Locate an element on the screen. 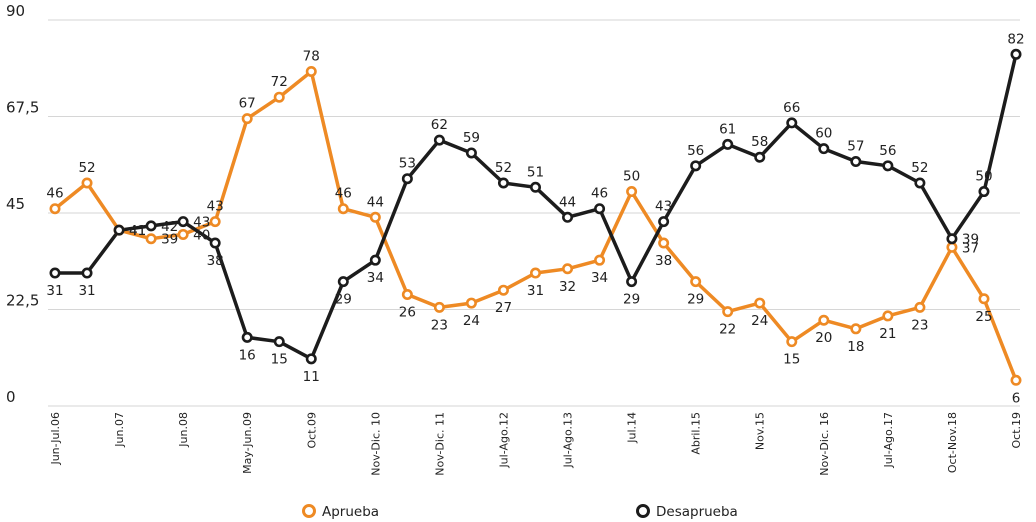 The height and width of the screenshot is (522, 1036). x-tick-label: May-Jun.09 is located at coordinates (247, 443).